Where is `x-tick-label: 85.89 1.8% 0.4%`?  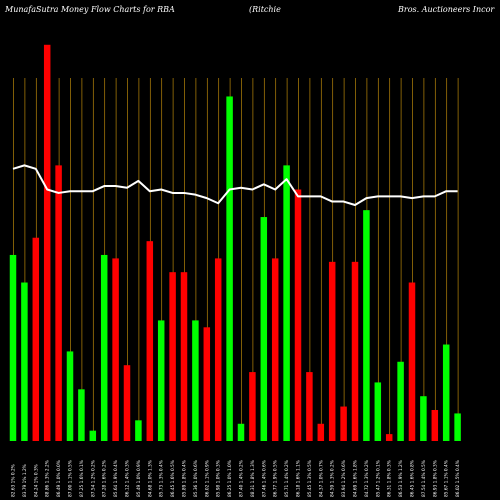
x-tick-label: 85.89 1.8% 0.4% is located at coordinates (185, 478).